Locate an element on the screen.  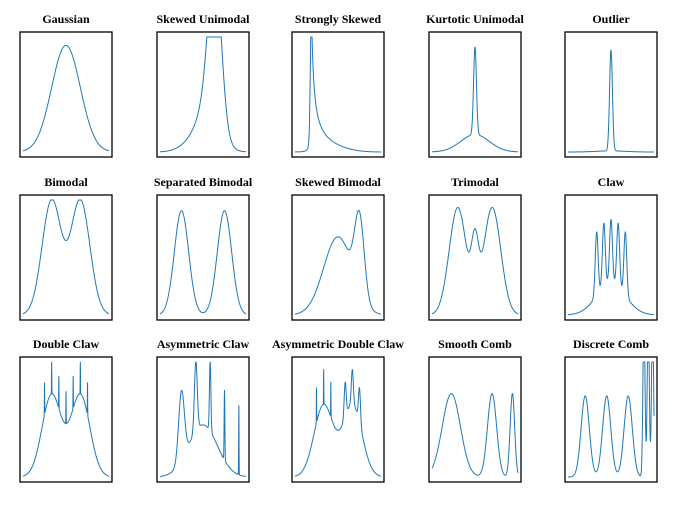
panel-trimodal: Trimodal is located at coordinates (475, 248).